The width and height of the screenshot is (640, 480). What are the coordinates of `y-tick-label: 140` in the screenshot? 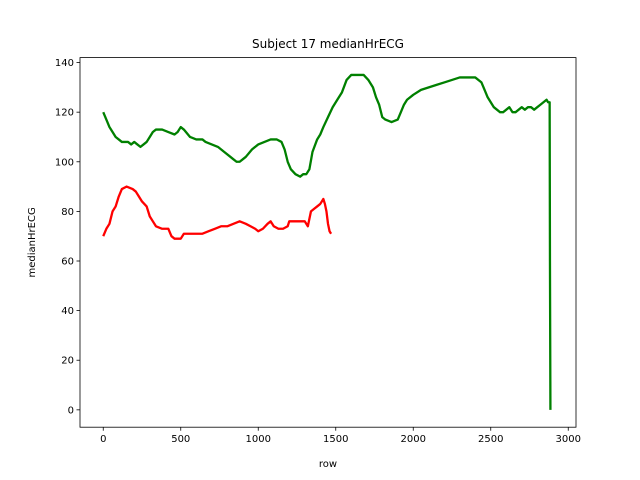 It's located at (64, 63).